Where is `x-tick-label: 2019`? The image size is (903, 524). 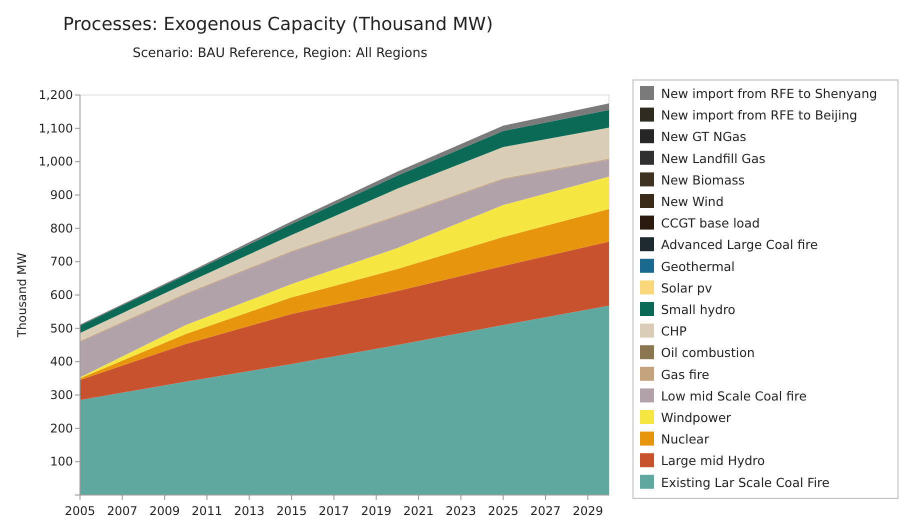 x-tick-label: 2019 is located at coordinates (376, 511).